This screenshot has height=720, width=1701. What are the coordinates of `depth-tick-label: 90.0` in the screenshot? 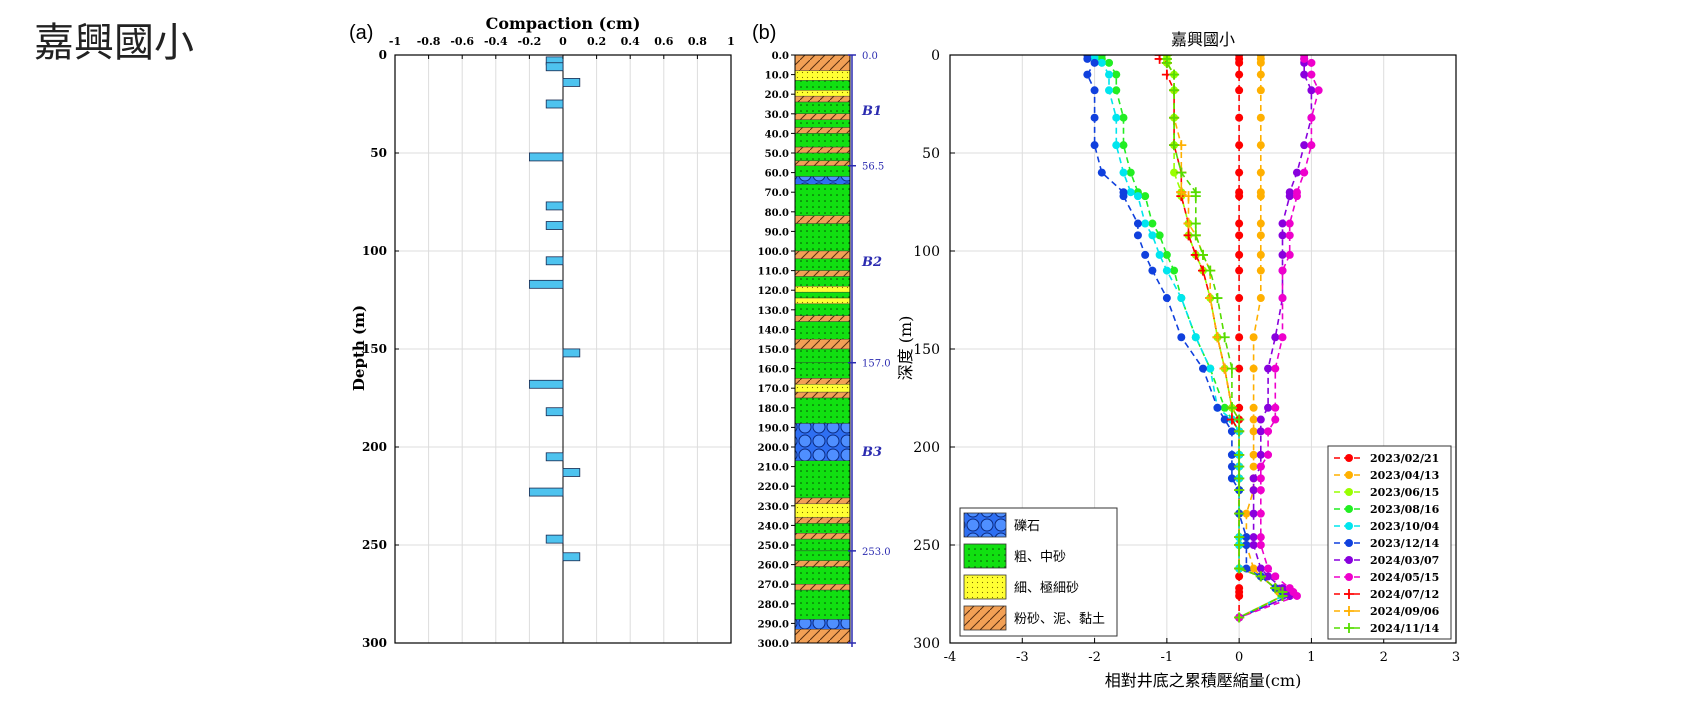 It's located at (777, 232).